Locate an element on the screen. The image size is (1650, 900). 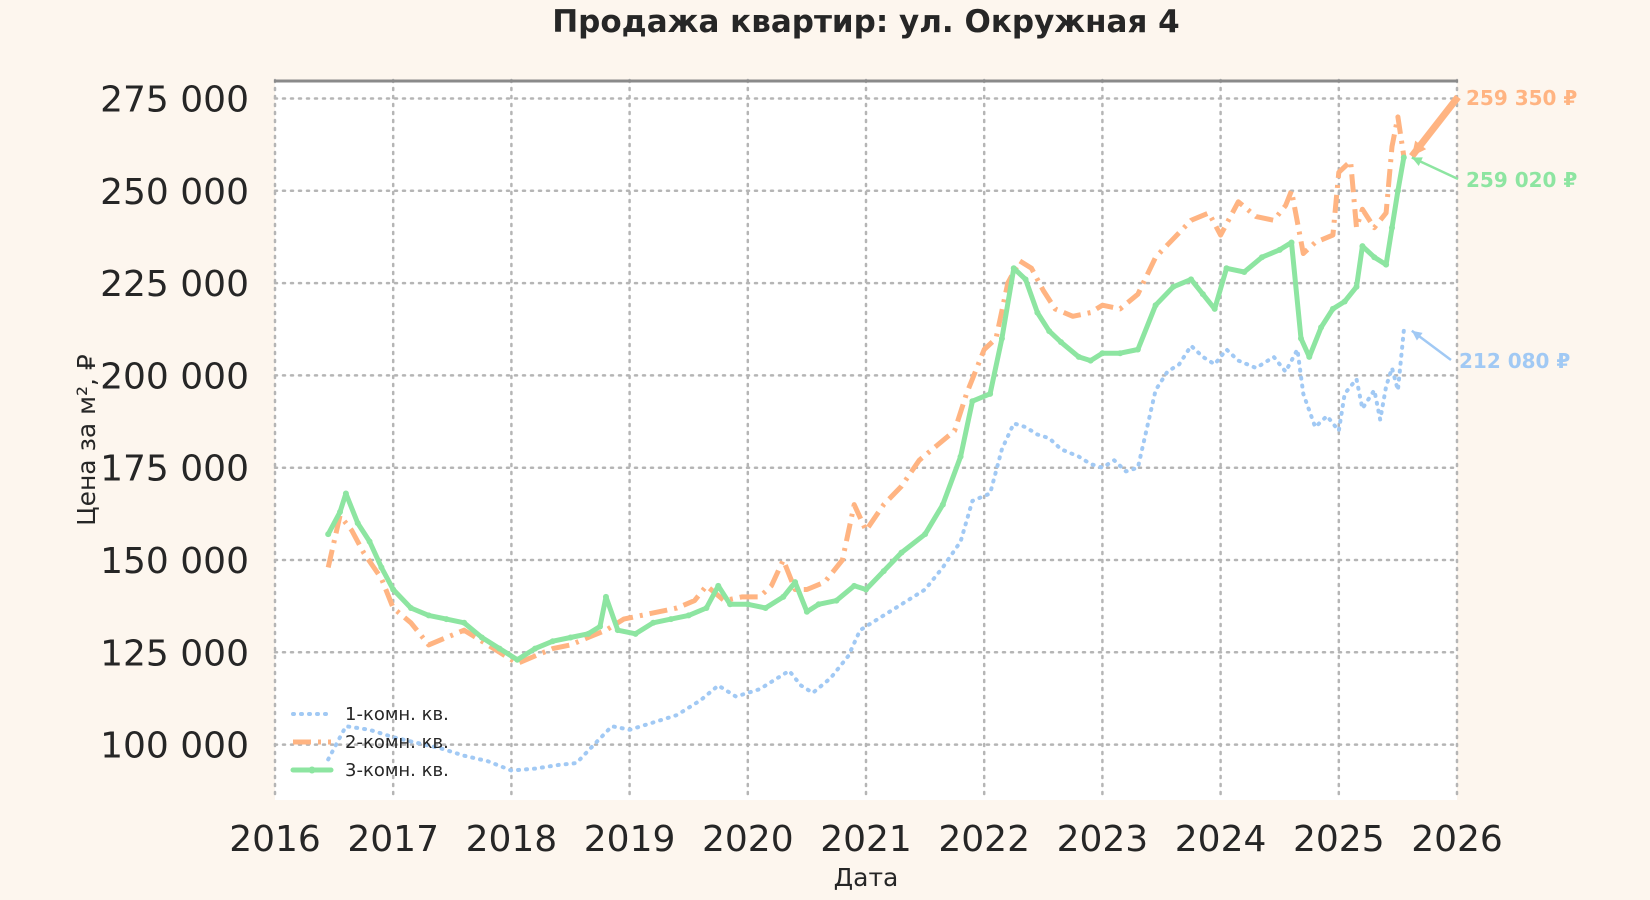
y-tick-label: 225 000 is located at coordinates (174, 284).